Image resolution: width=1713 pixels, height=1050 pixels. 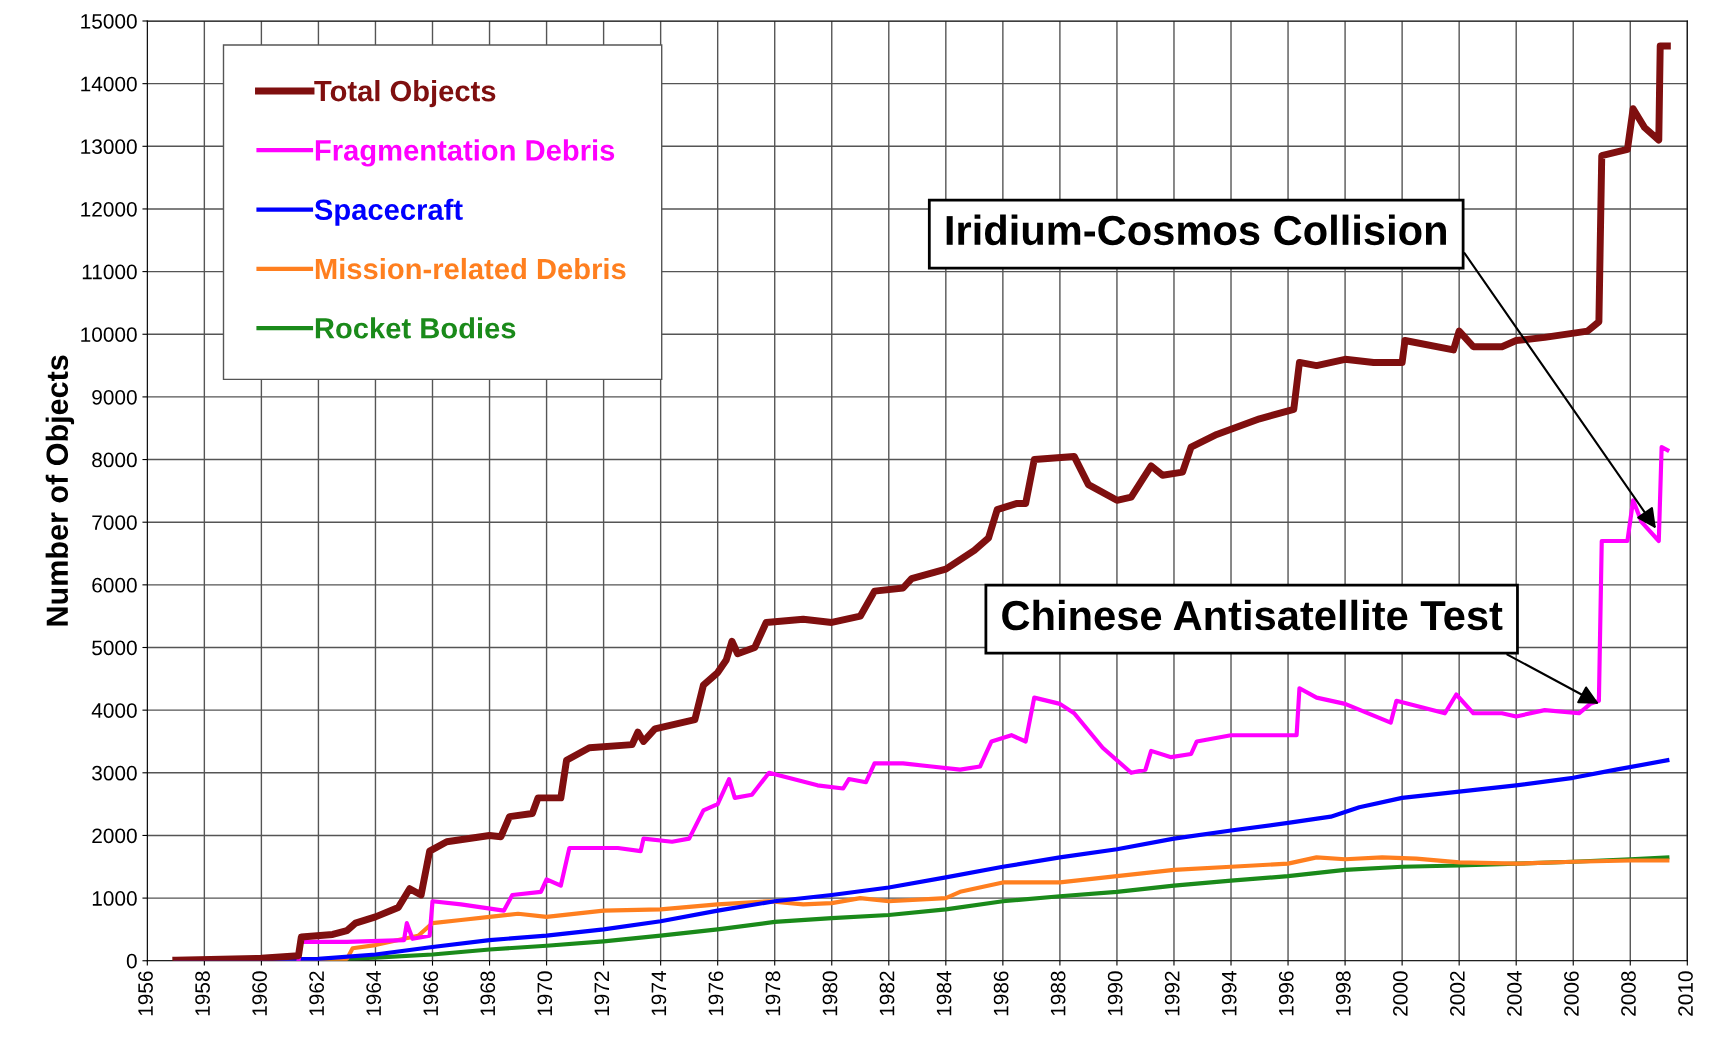 What do you see at coordinates (1286, 993) in the screenshot?
I see `x-tick-label: 1996` at bounding box center [1286, 993].